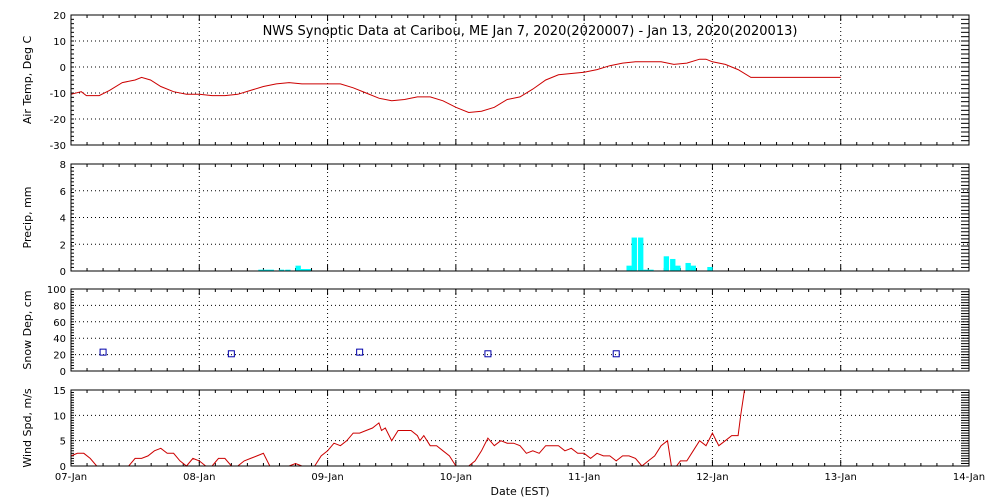 The height and width of the screenshot is (500, 1000). Describe the element at coordinates (519, 491) in the screenshot. I see `x-axis-label: Date (EST)` at that location.